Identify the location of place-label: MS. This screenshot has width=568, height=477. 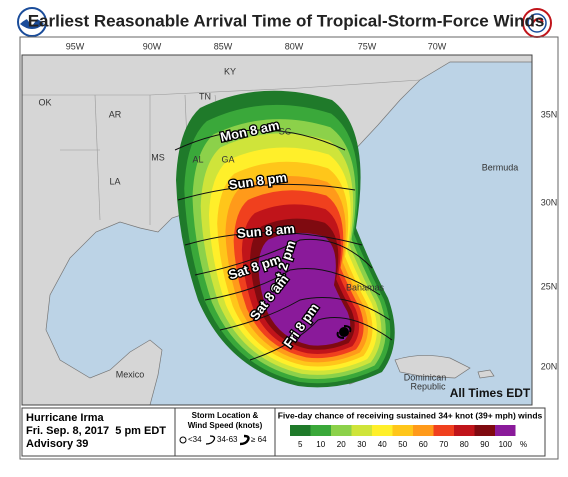
(158, 157).